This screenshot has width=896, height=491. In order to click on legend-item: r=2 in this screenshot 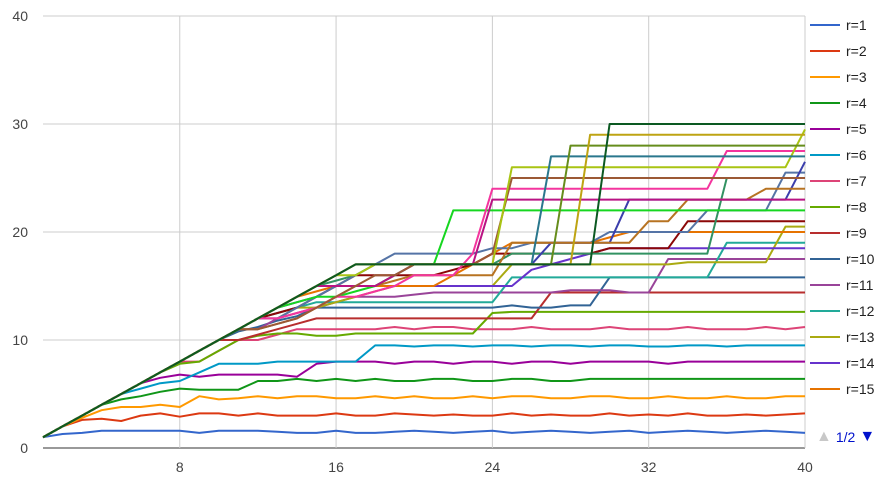, I will do `click(853, 51)`.